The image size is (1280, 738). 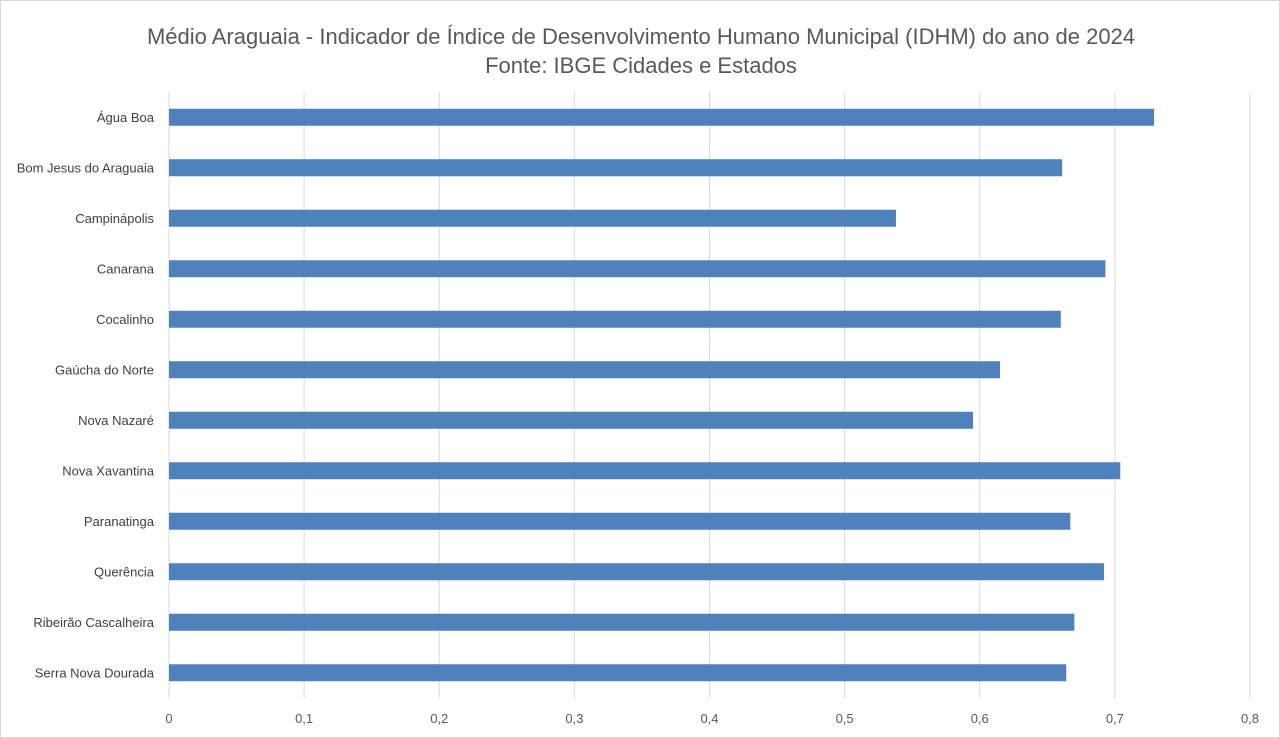 What do you see at coordinates (980, 718) in the screenshot?
I see `x-tick-label: 0,6` at bounding box center [980, 718].